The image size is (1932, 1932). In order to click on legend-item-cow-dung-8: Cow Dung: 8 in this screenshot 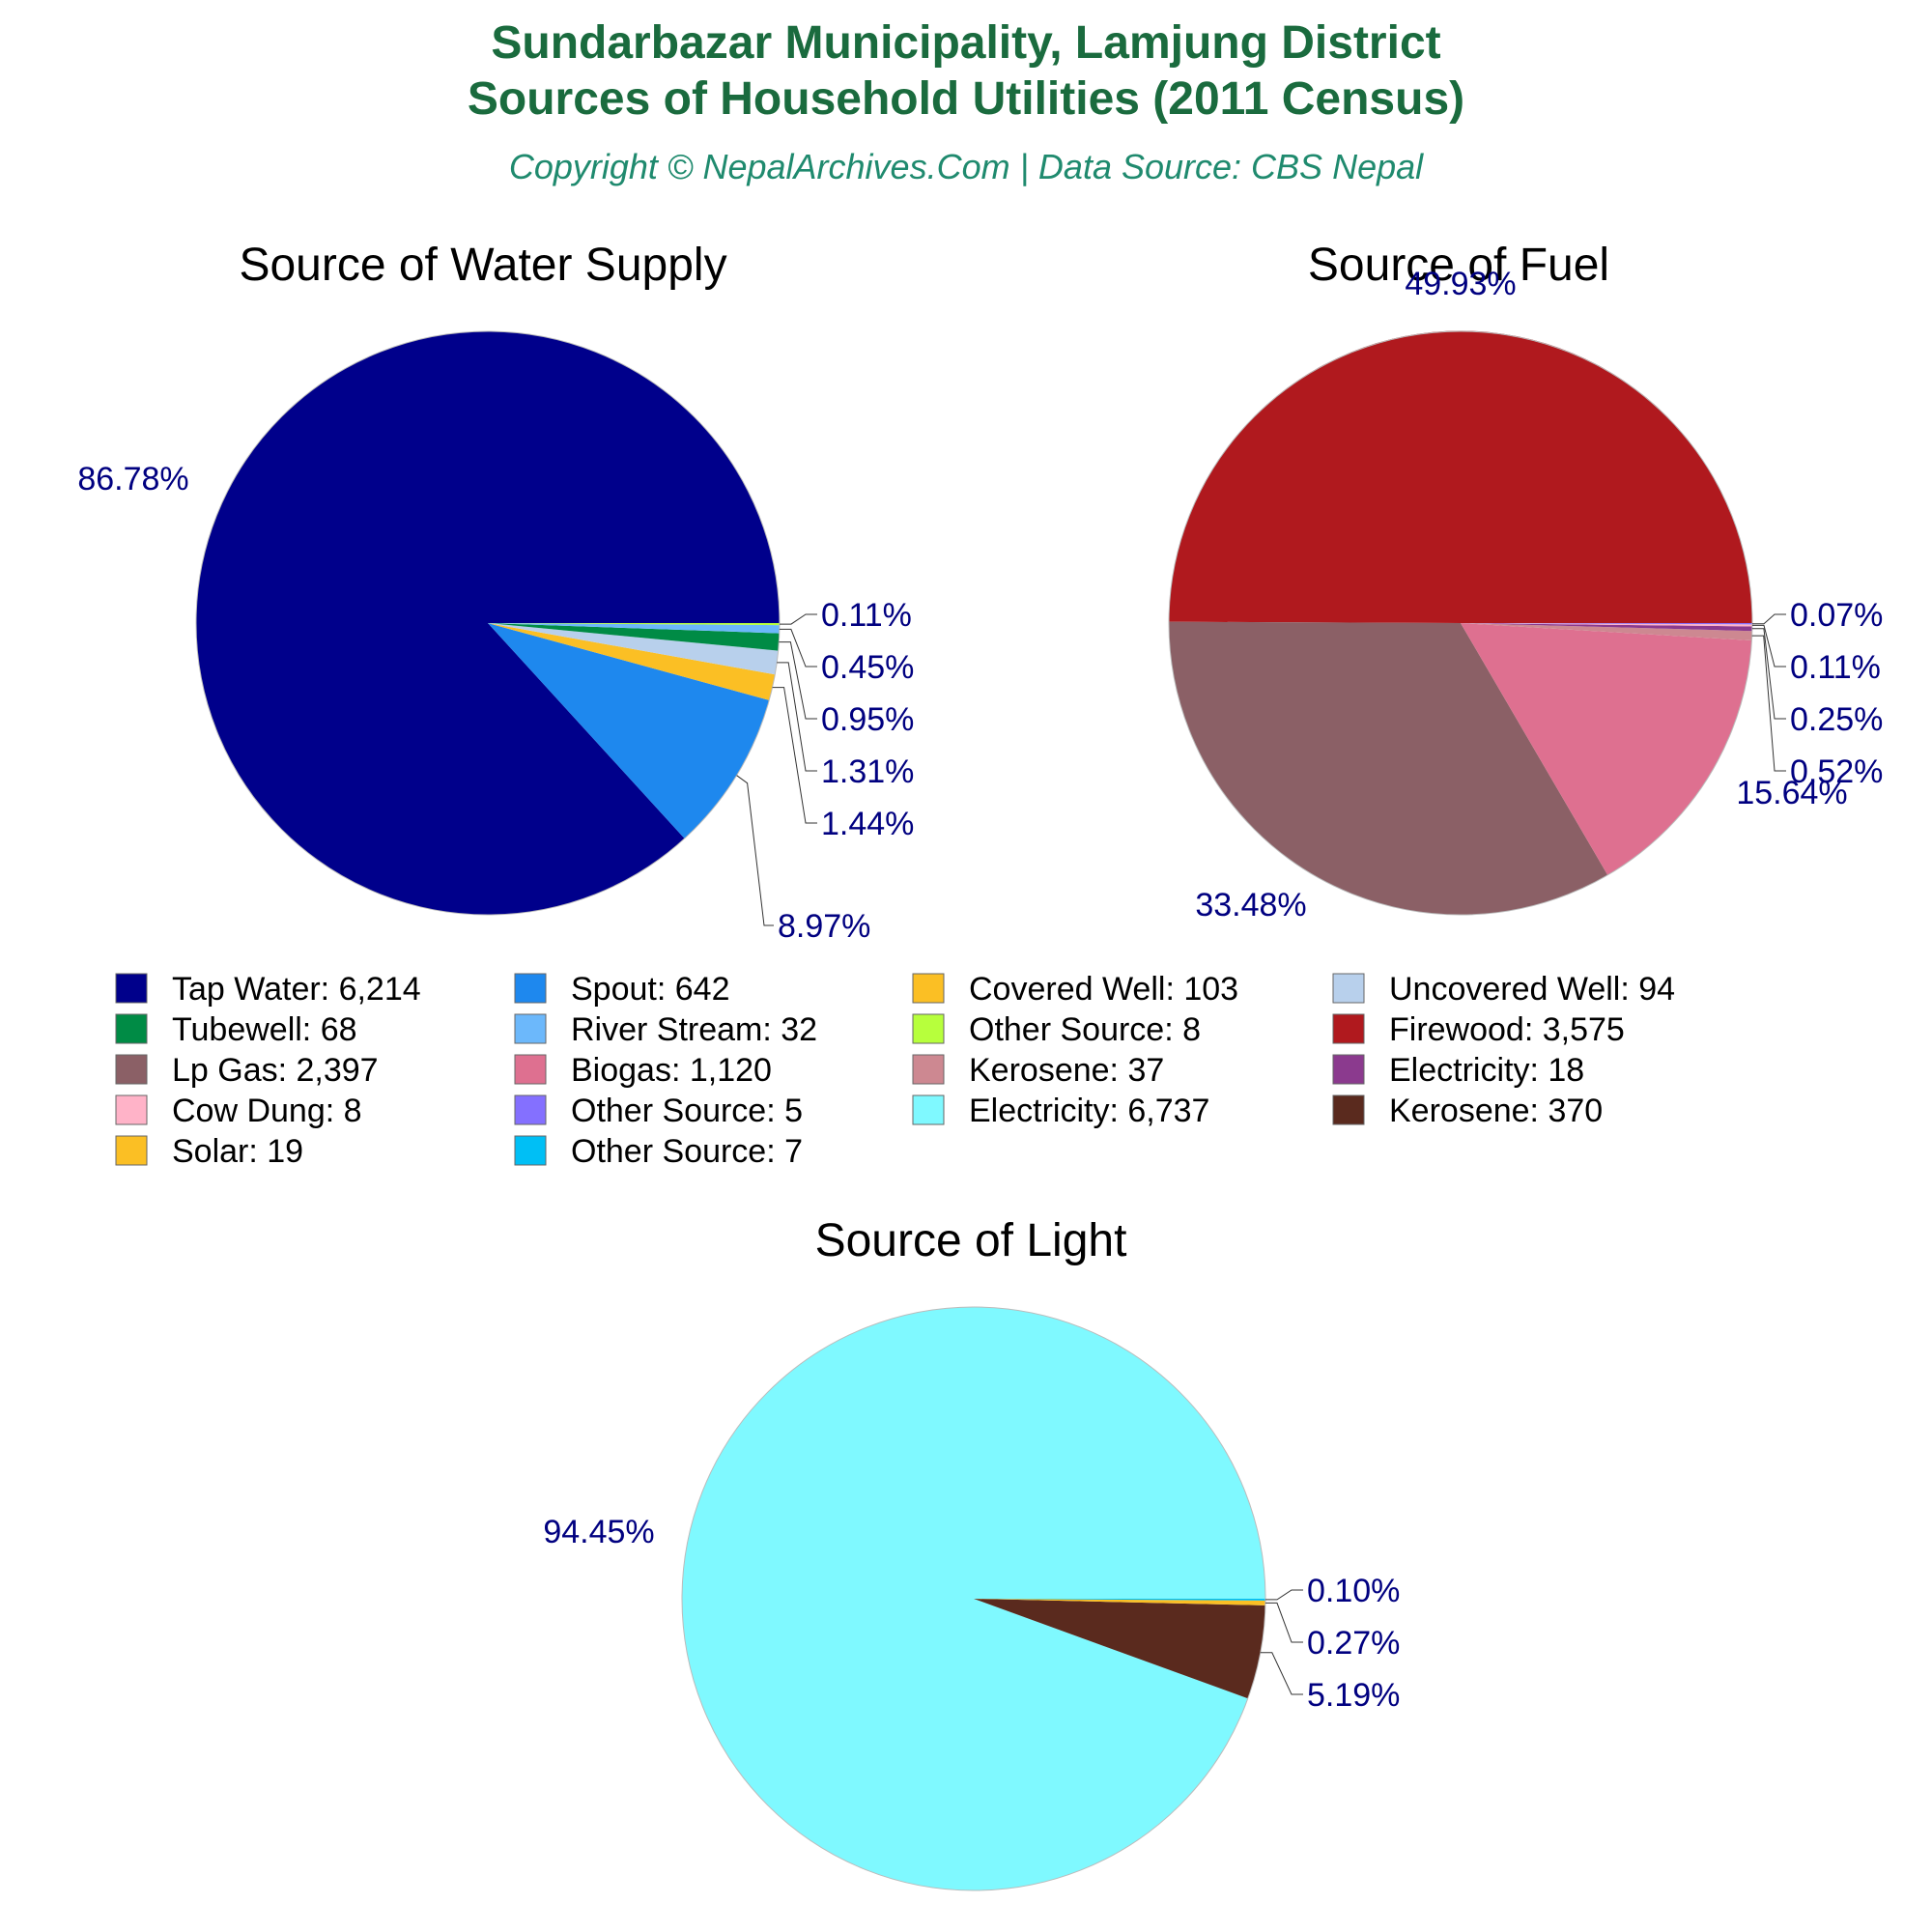, I will do `click(267, 1111)`.